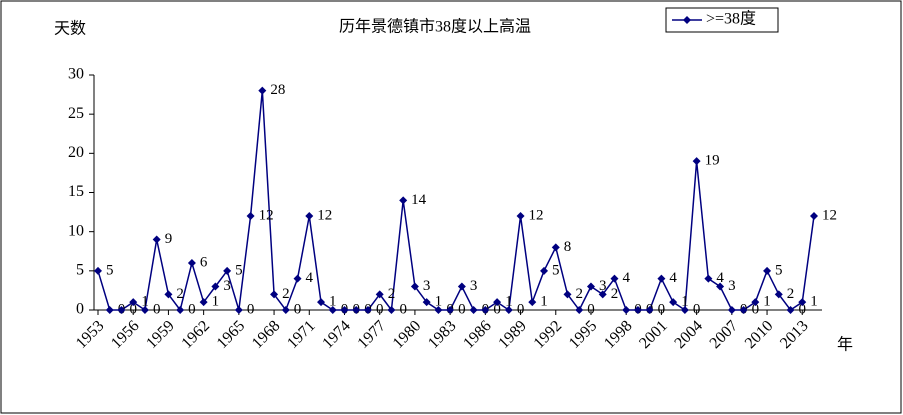 The width and height of the screenshot is (903, 415). What do you see at coordinates (583, 334) in the screenshot?
I see `x-tick-label: 1995` at bounding box center [583, 334].